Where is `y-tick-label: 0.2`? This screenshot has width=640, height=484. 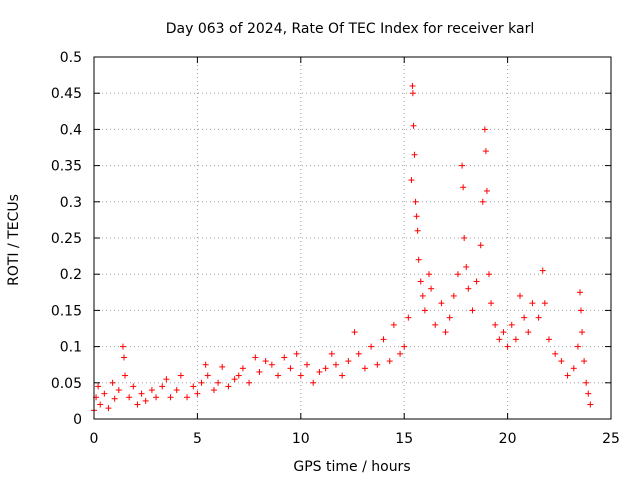 y-tick-label: 0.2 is located at coordinates (71, 275).